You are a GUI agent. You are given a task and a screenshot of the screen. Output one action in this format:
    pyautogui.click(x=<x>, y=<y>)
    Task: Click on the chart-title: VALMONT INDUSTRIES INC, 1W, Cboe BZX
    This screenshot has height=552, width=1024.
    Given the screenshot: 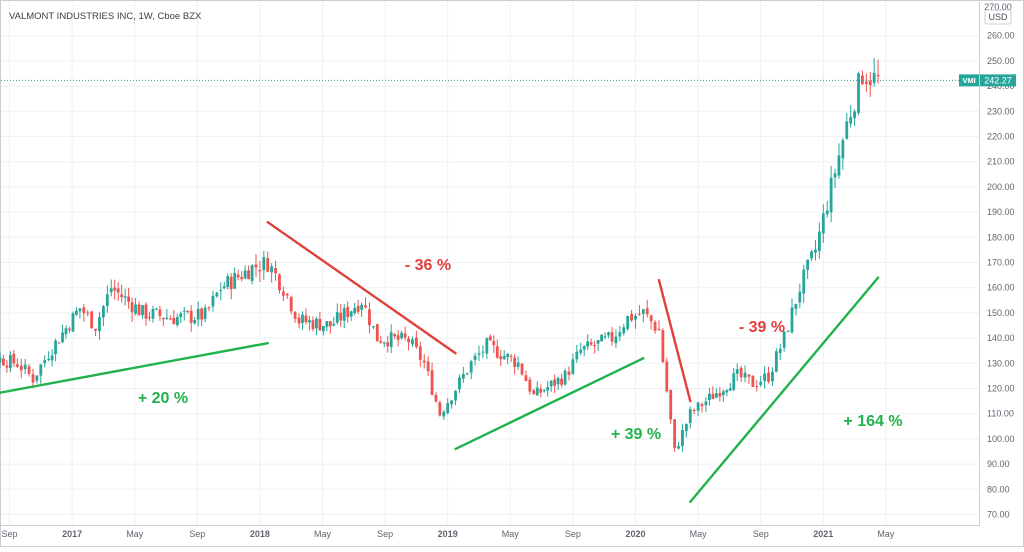 What is the action you would take?
    pyautogui.click(x=105, y=16)
    